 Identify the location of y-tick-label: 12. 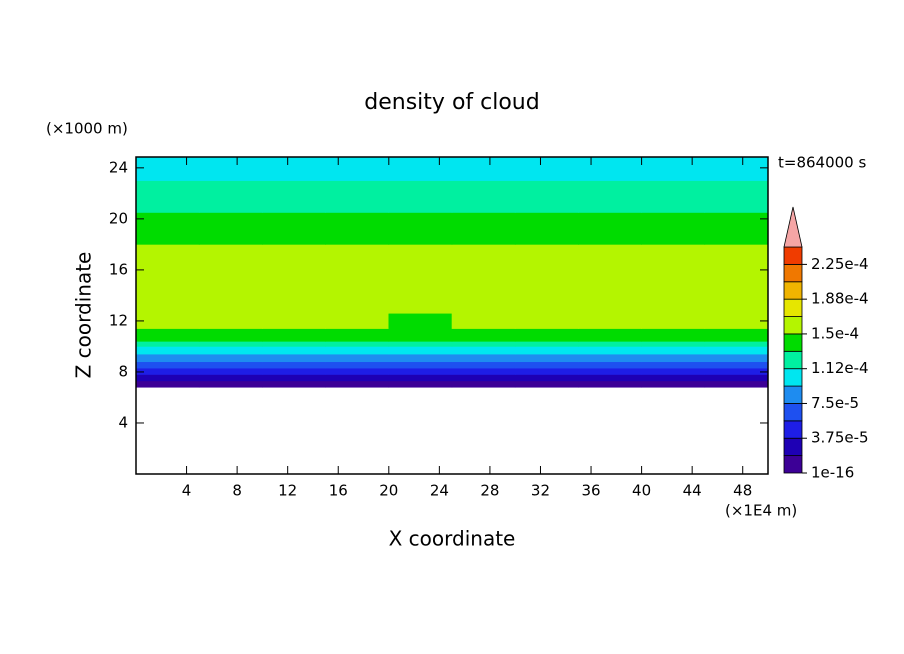
(118, 320).